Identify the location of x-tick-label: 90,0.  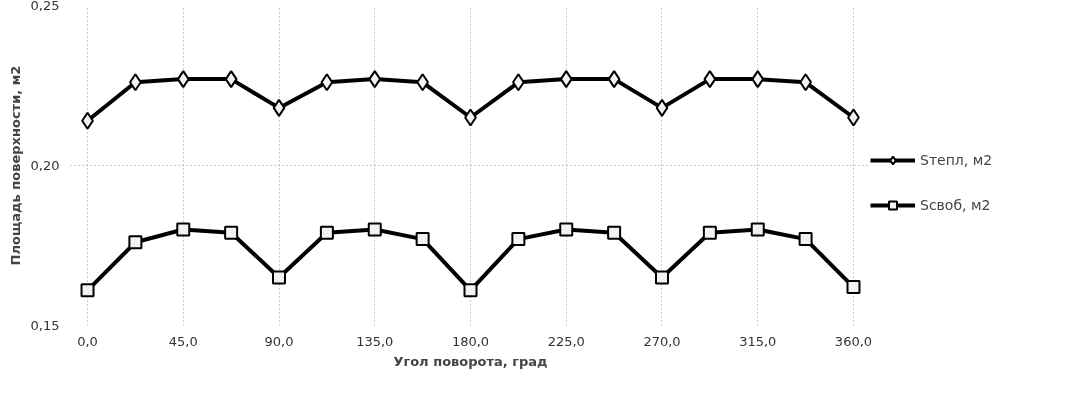
(279, 341).